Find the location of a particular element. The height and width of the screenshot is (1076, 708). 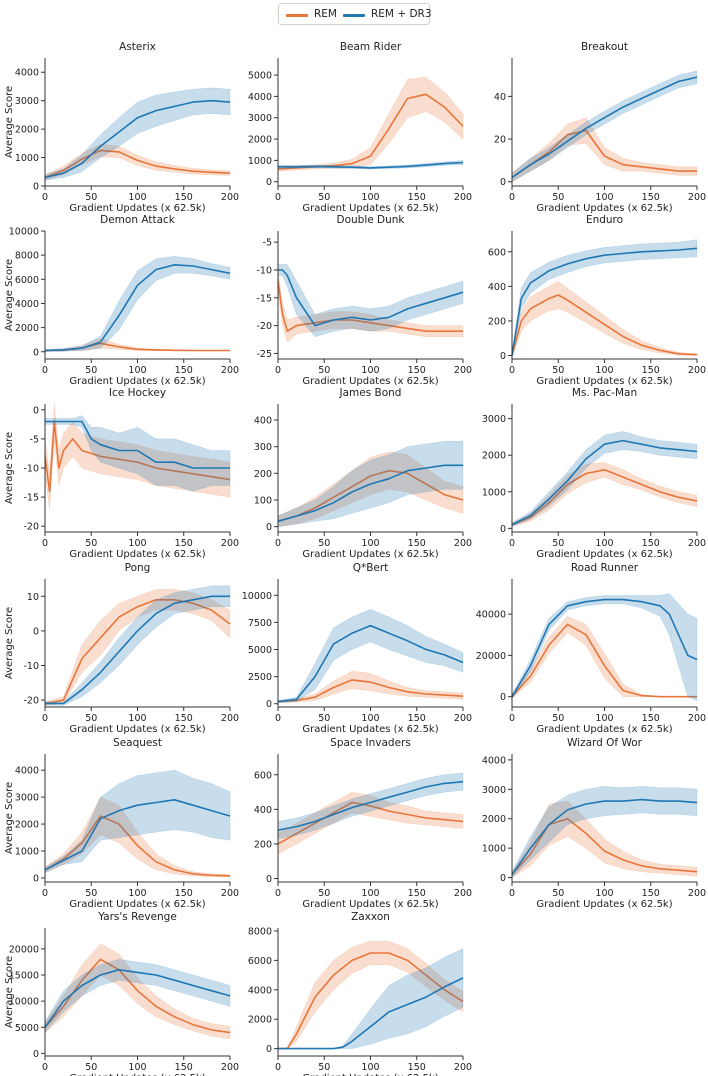

chart-wizard-of-wor-xtick-label: 200 is located at coordinates (697, 893).